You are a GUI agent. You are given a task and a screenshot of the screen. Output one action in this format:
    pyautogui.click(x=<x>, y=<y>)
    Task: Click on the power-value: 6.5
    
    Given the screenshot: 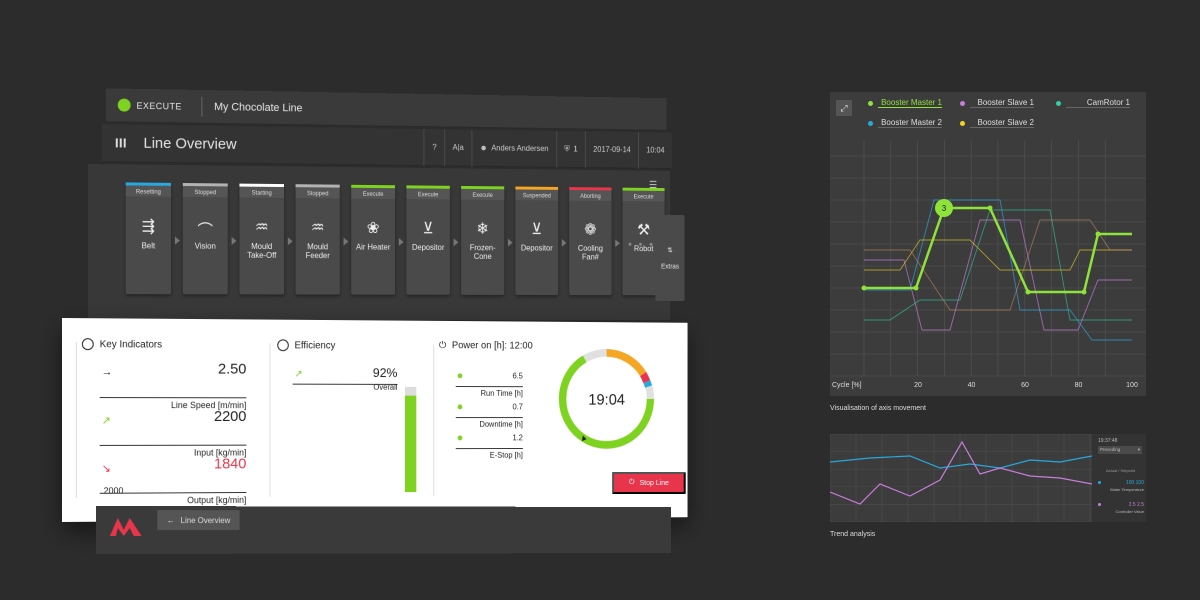 What is the action you would take?
    pyautogui.click(x=518, y=376)
    